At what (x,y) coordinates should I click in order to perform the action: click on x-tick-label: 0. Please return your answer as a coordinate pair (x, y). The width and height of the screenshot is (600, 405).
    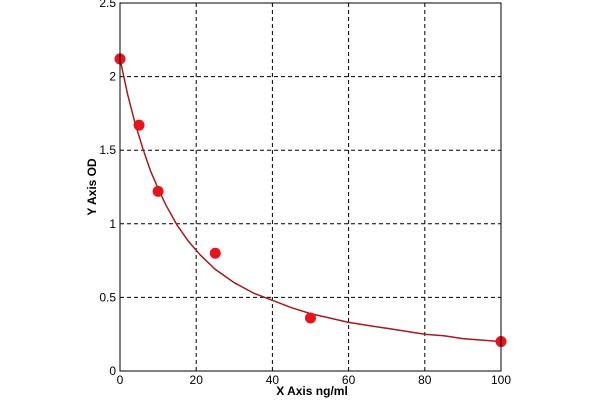
    Looking at the image, I should click on (120, 380).